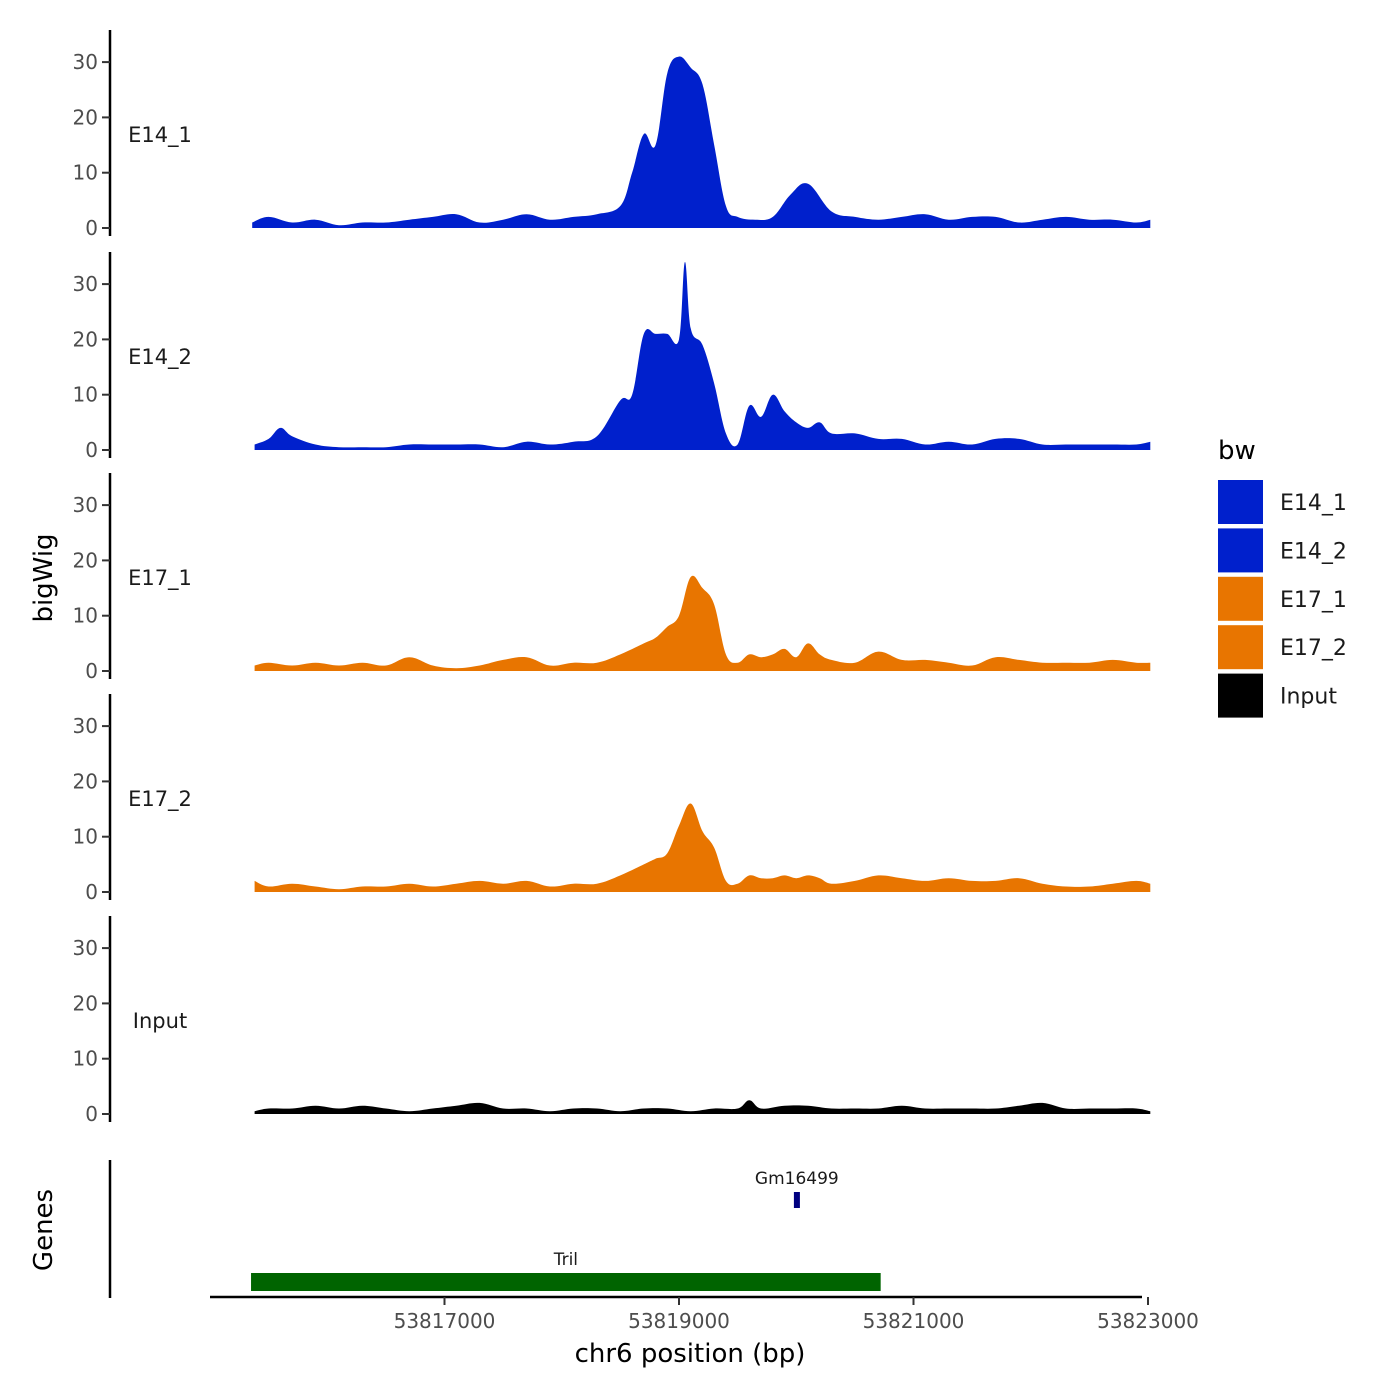  I want to click on legend-title: bw, so click(1237, 451).